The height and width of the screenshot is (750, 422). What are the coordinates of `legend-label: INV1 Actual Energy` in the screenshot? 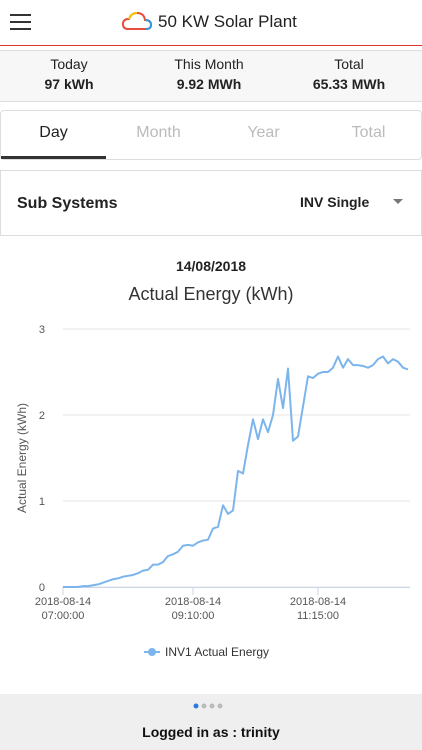 It's located at (217, 652).